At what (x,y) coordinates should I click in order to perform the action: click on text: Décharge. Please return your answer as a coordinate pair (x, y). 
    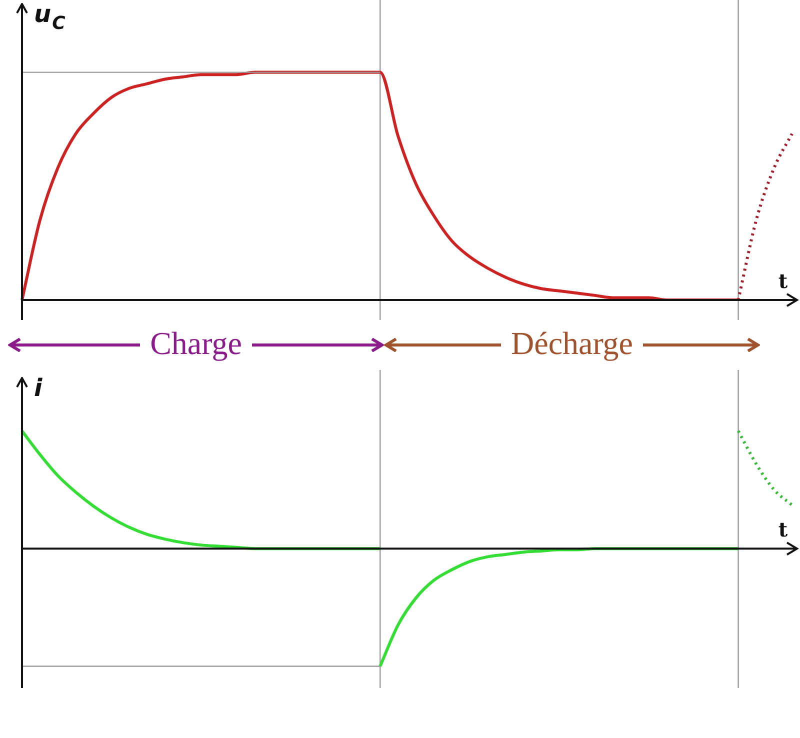
    Looking at the image, I should click on (572, 343).